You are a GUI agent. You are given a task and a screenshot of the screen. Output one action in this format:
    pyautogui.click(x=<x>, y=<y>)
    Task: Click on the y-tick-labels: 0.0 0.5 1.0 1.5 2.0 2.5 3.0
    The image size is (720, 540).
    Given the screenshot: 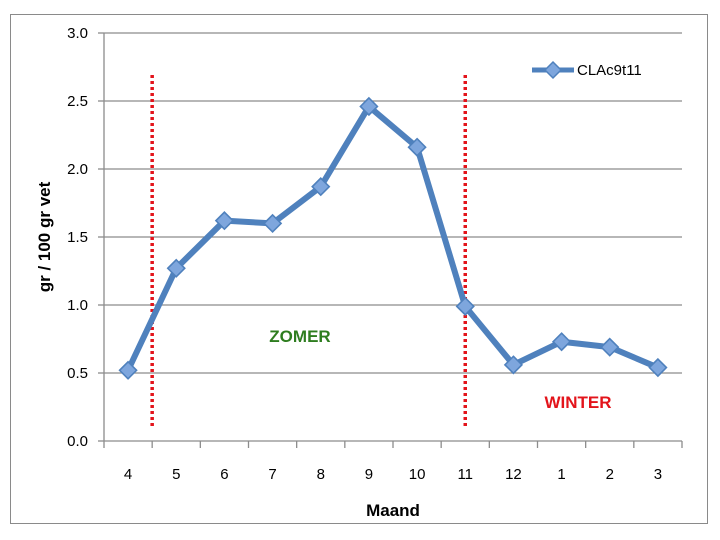 What is the action you would take?
    pyautogui.click(x=77, y=237)
    